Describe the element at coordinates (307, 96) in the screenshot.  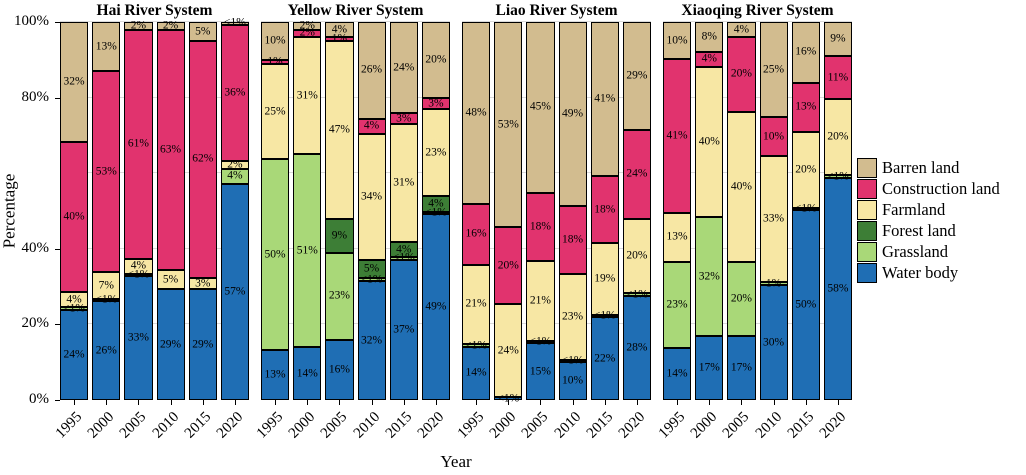
I see `bar-segment: 31%` at that location.